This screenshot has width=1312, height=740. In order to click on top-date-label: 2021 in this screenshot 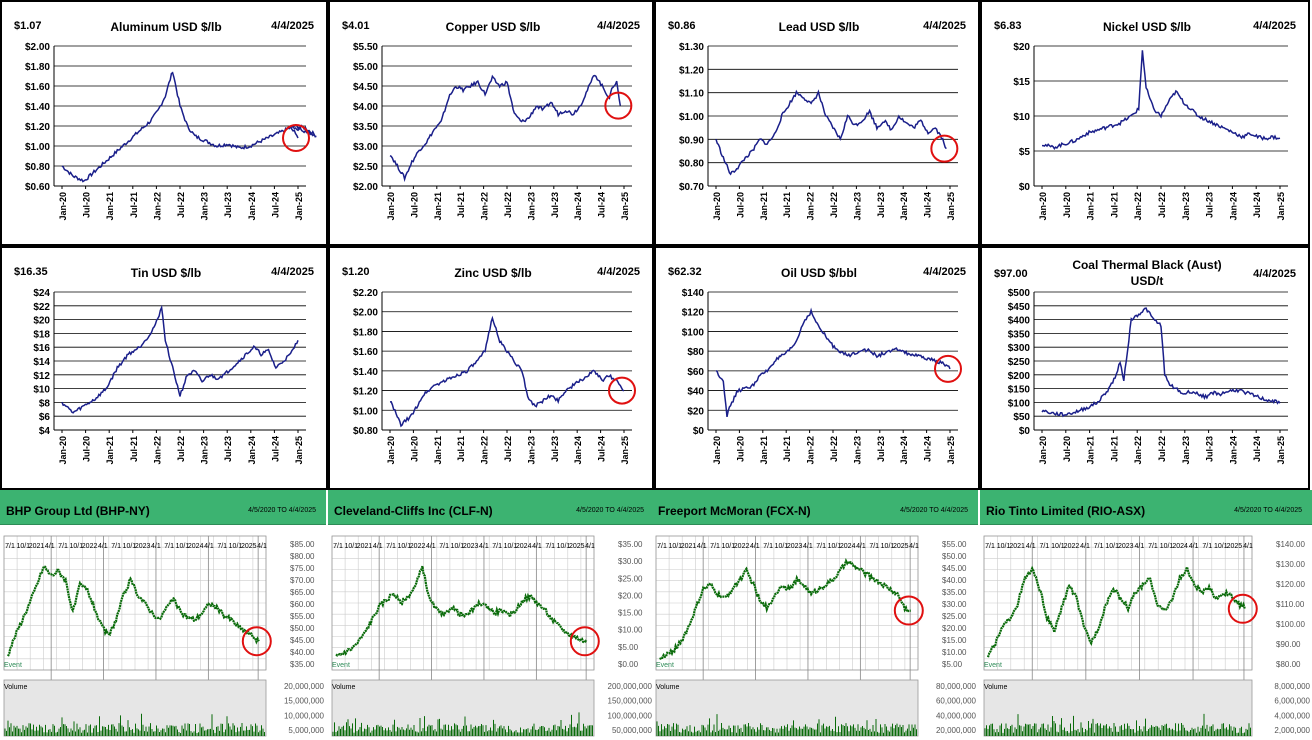, I will do `click(1017, 546)`.